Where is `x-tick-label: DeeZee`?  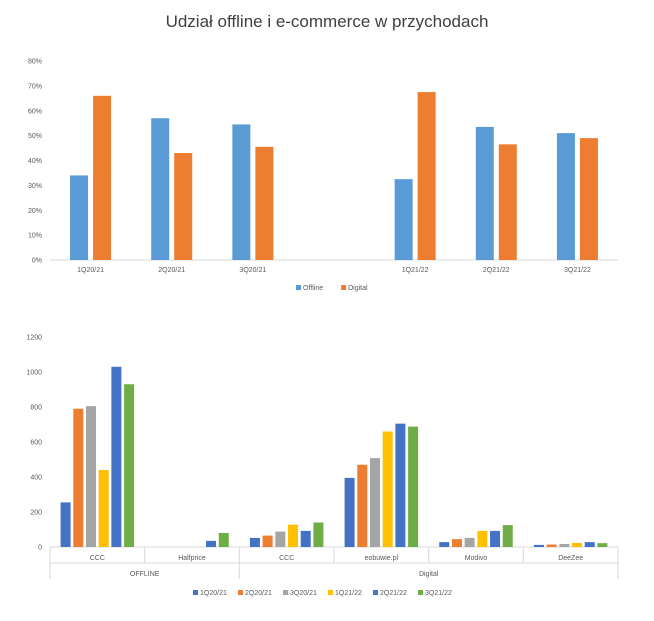
x-tick-label: DeeZee is located at coordinates (570, 558).